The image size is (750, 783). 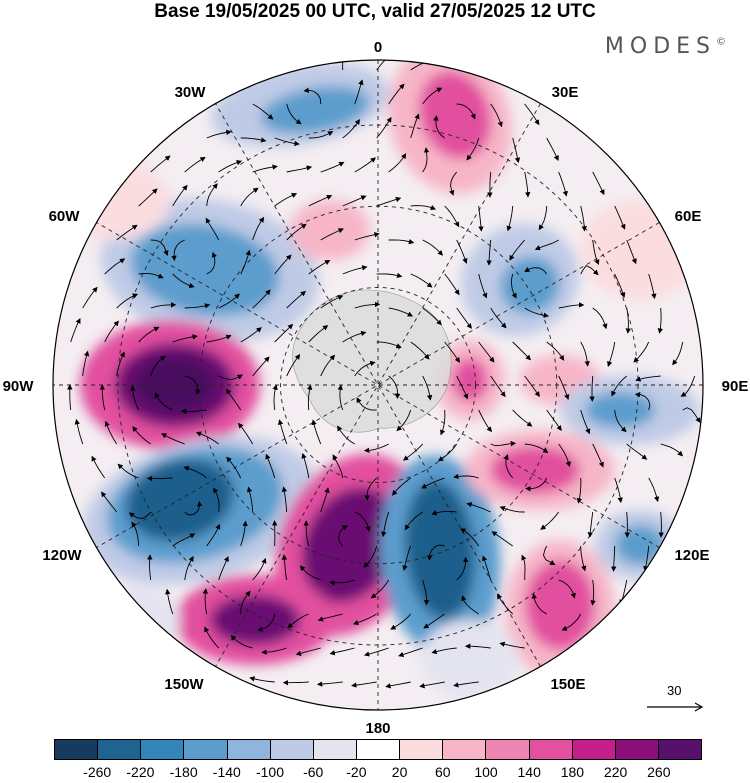 I want to click on colorbar-tick-label: 140, so click(x=529, y=772).